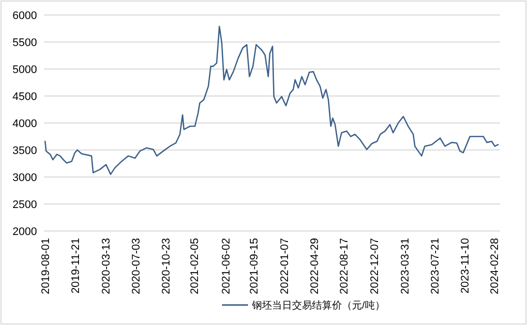  Describe the element at coordinates (285, 266) in the screenshot. I see `x-tick-label: 2022-01-07` at that location.